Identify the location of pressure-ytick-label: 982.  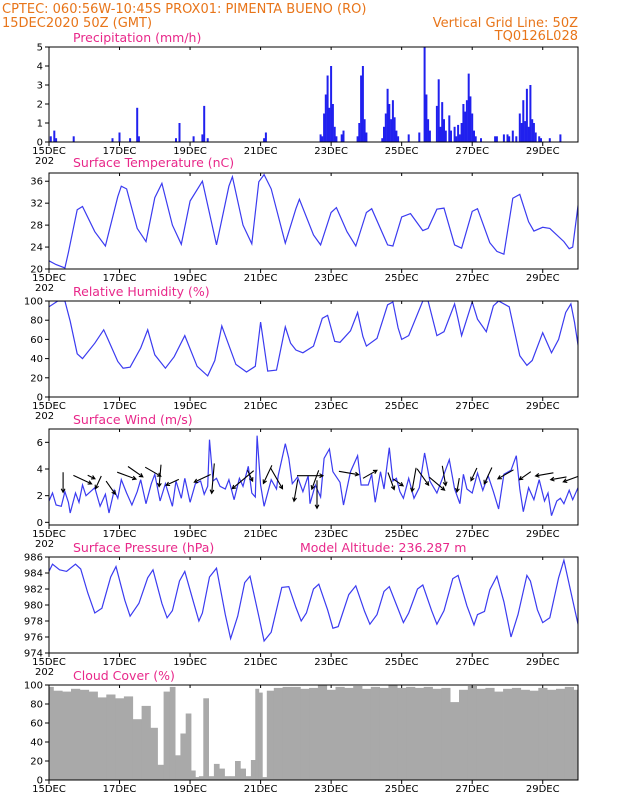
(33, 590).